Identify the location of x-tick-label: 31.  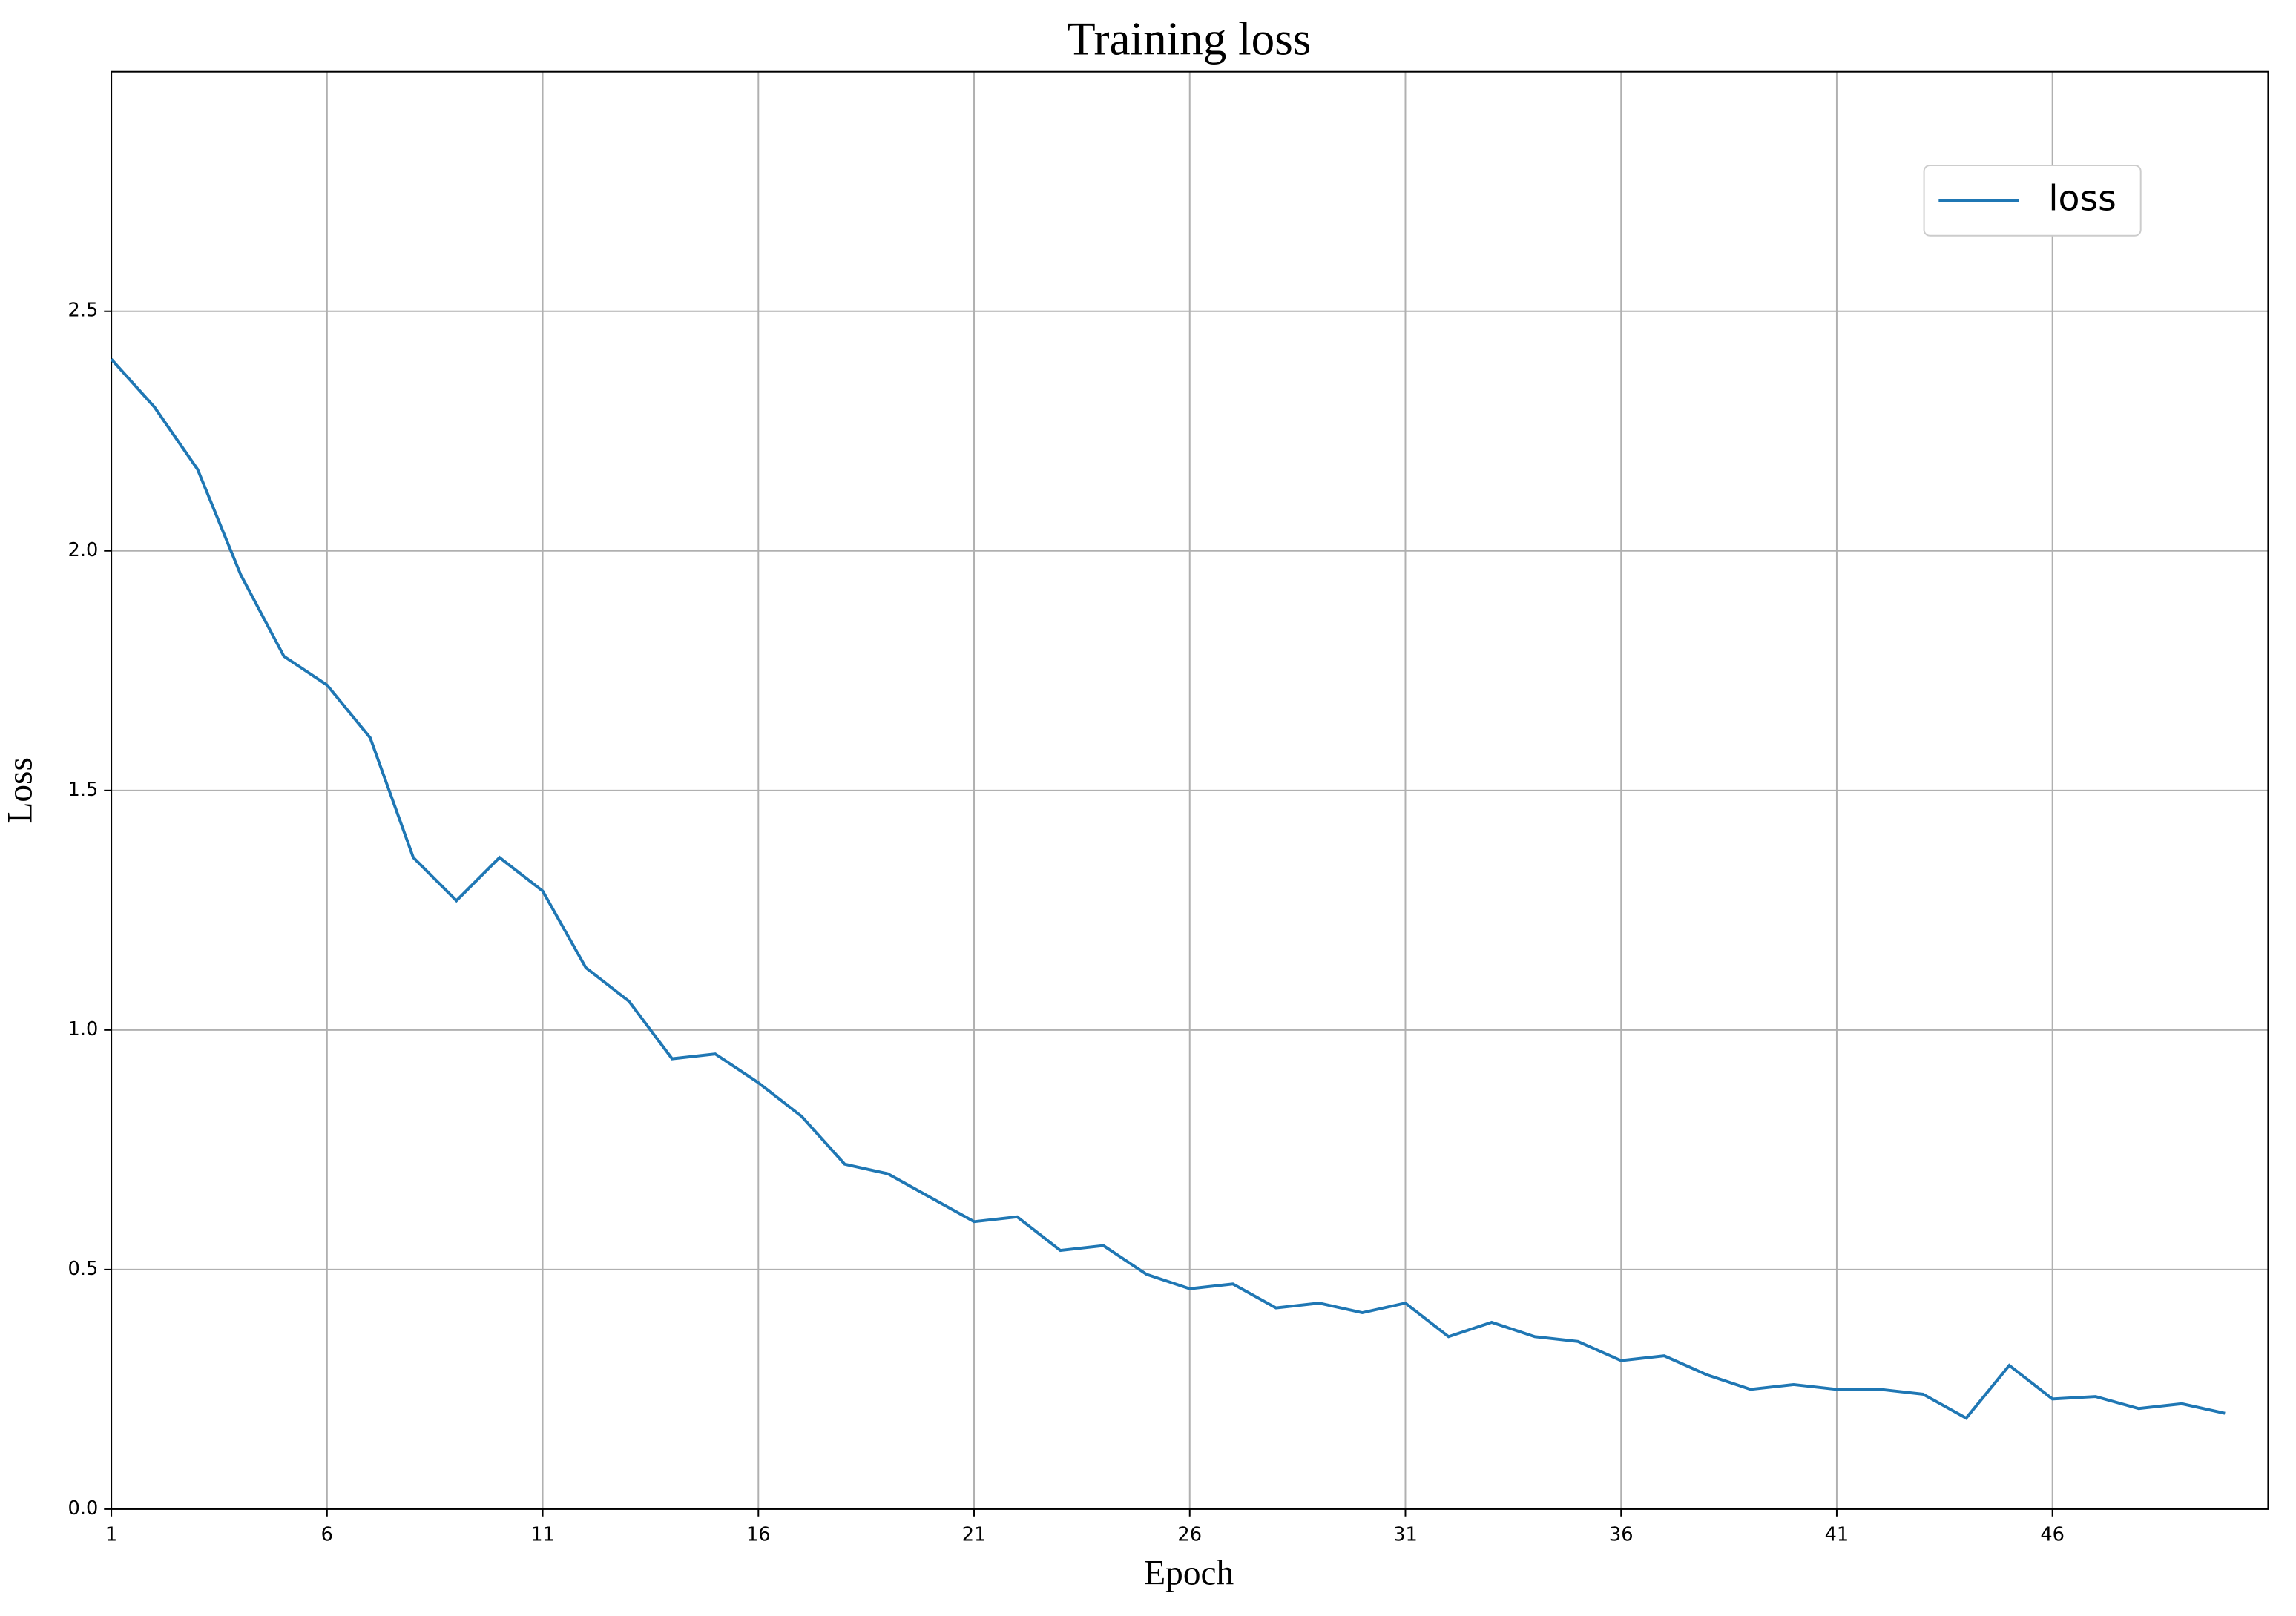
(1405, 1534).